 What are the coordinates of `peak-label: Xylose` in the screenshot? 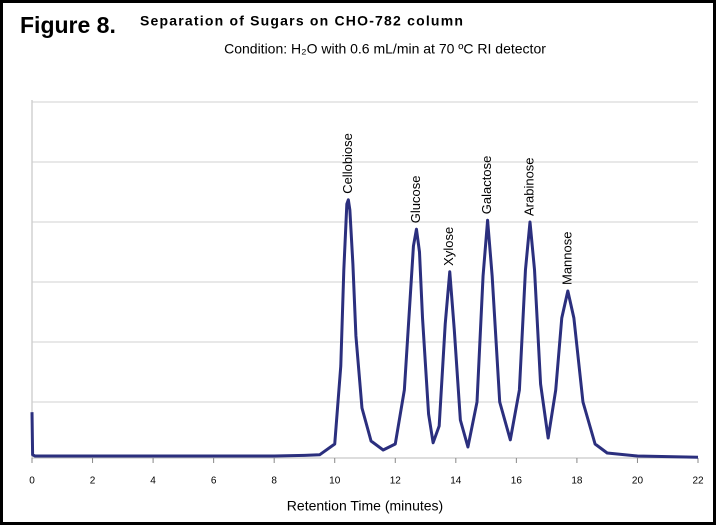 It's located at (448, 246).